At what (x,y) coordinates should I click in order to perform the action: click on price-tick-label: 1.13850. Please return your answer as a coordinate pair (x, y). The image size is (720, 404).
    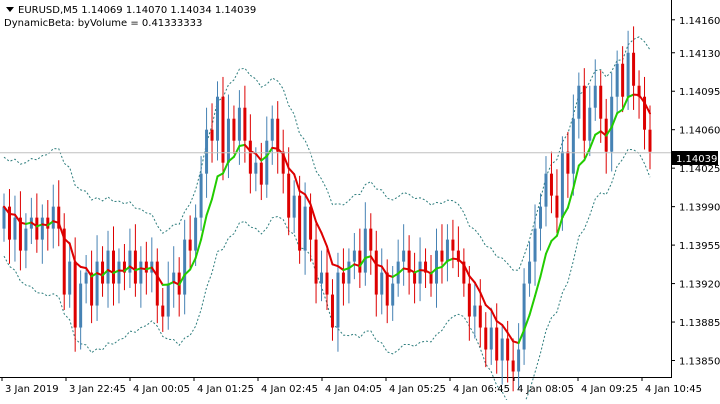
    Looking at the image, I should click on (699, 362).